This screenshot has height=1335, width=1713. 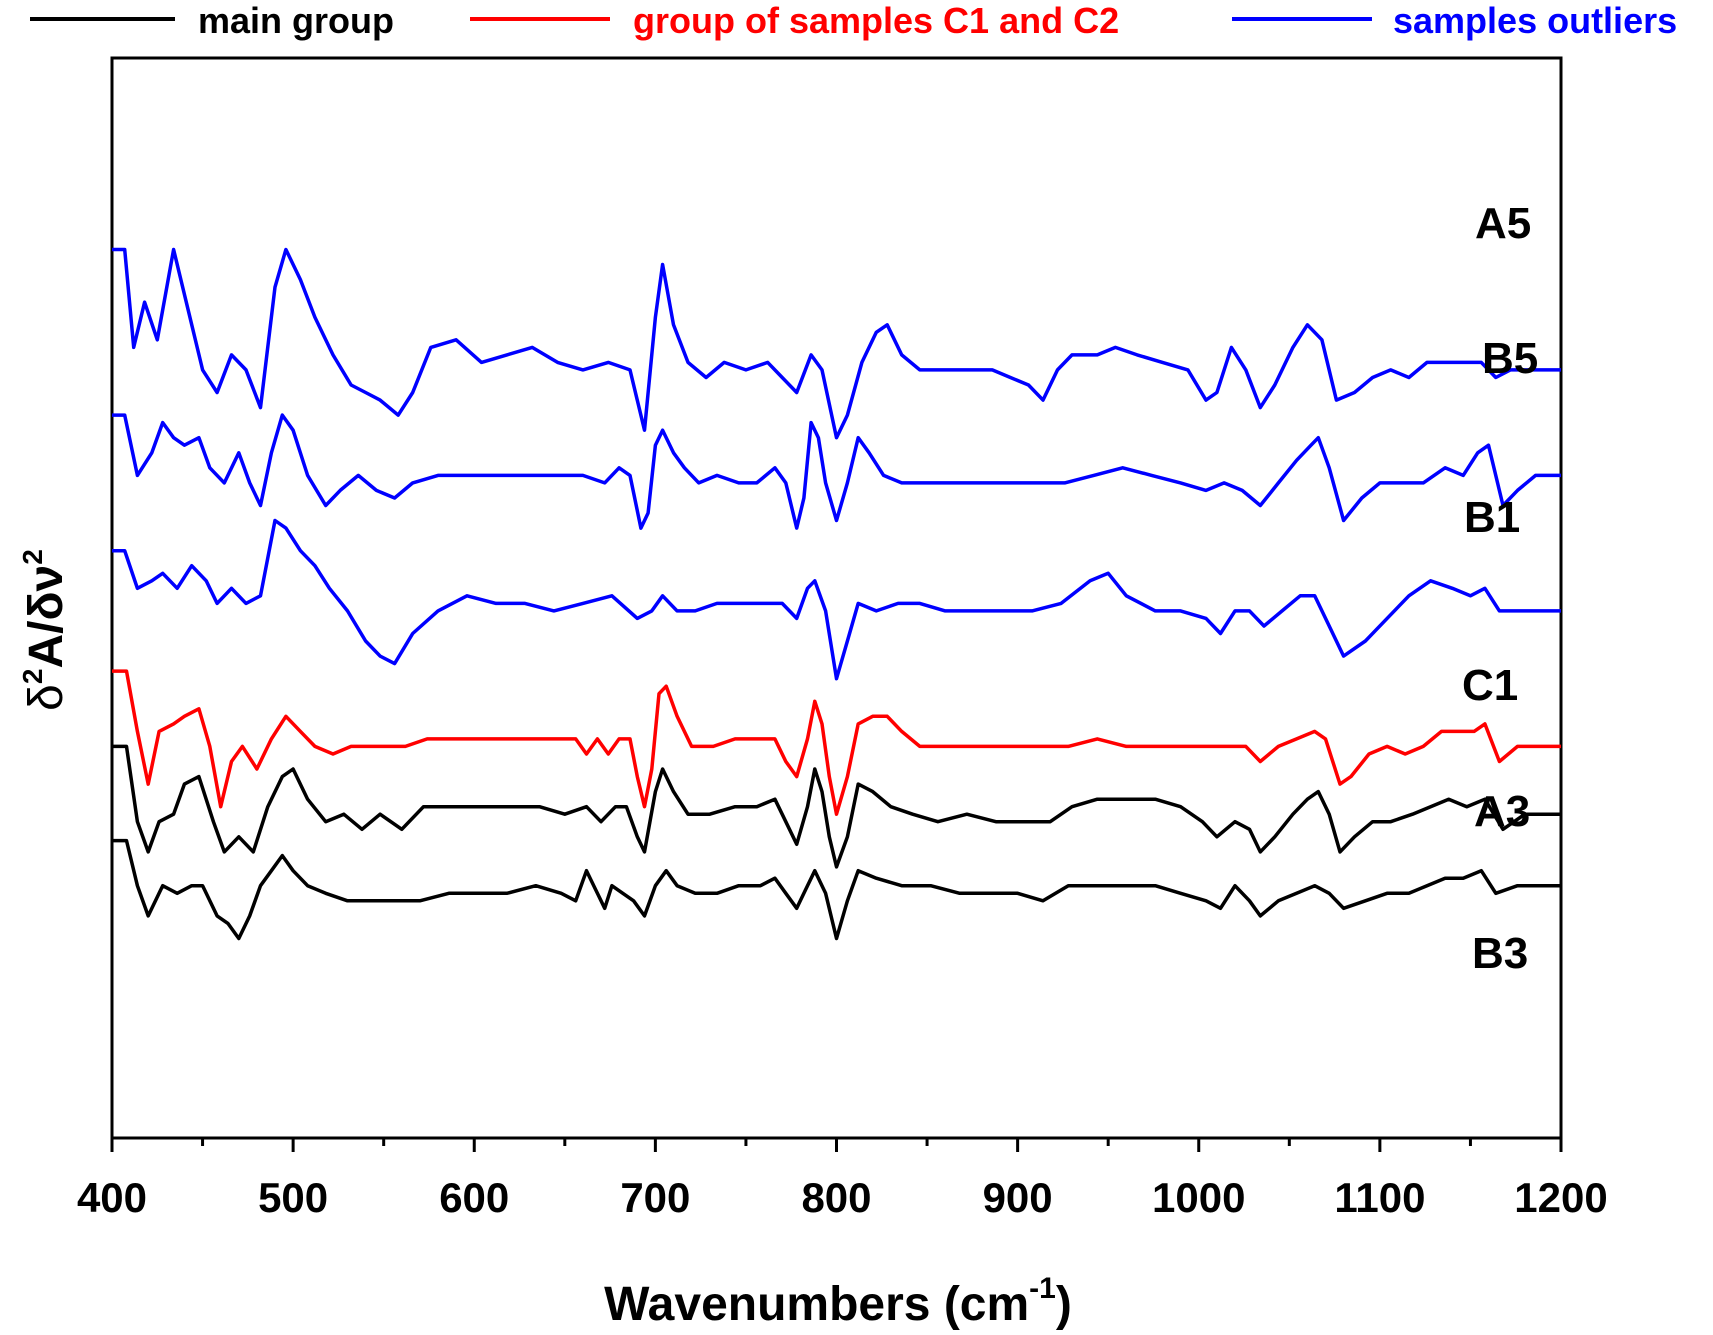 I want to click on x-axis-ticks, so click(x=836, y=1145).